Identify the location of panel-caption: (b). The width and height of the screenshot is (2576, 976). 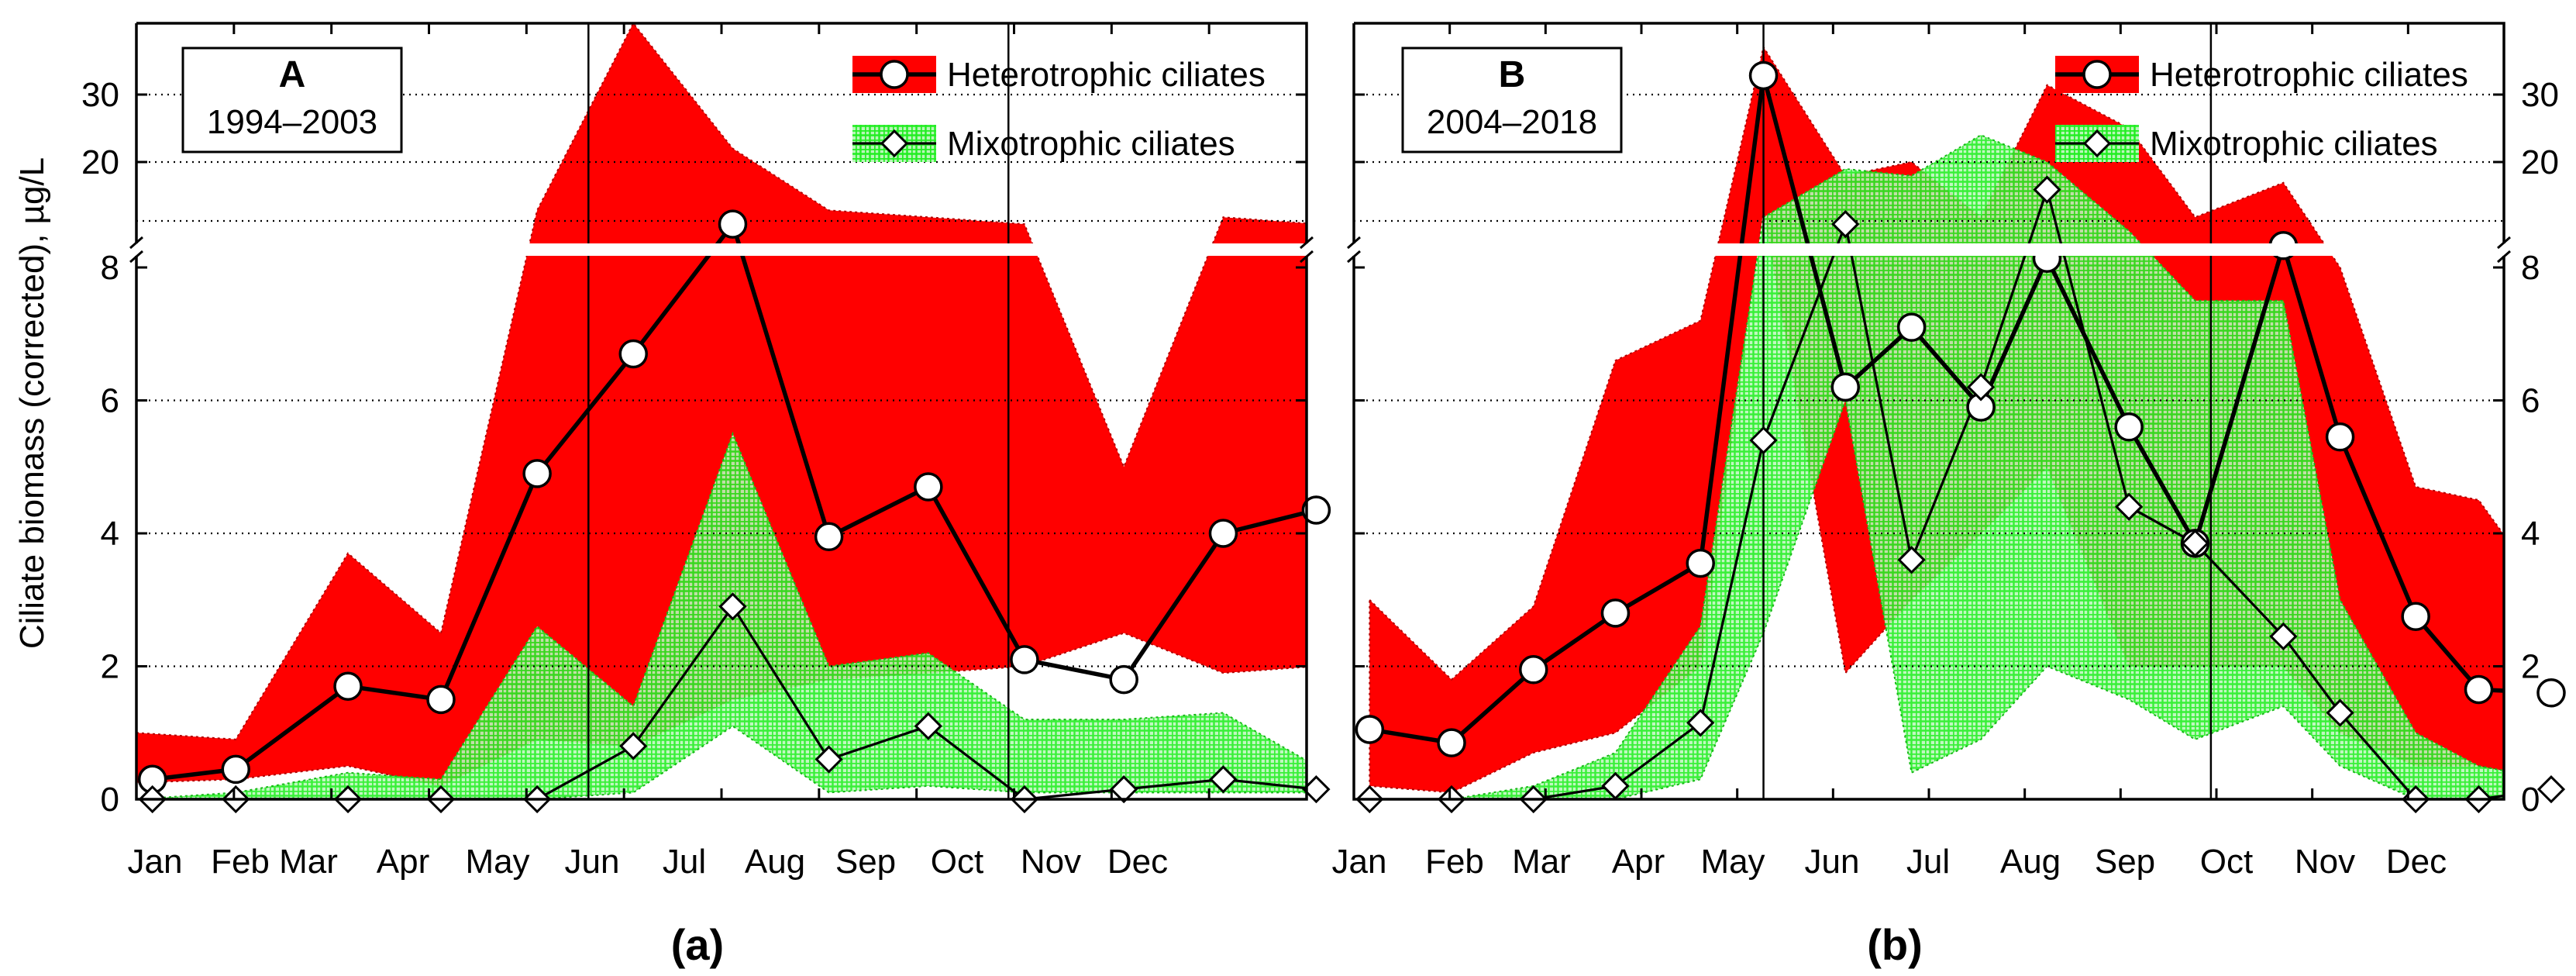
(1895, 944).